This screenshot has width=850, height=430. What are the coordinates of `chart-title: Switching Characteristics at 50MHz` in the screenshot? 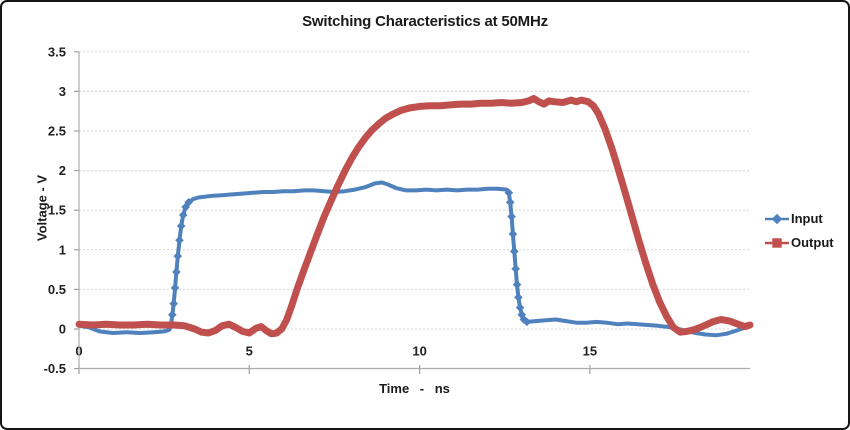 It's located at (425, 21).